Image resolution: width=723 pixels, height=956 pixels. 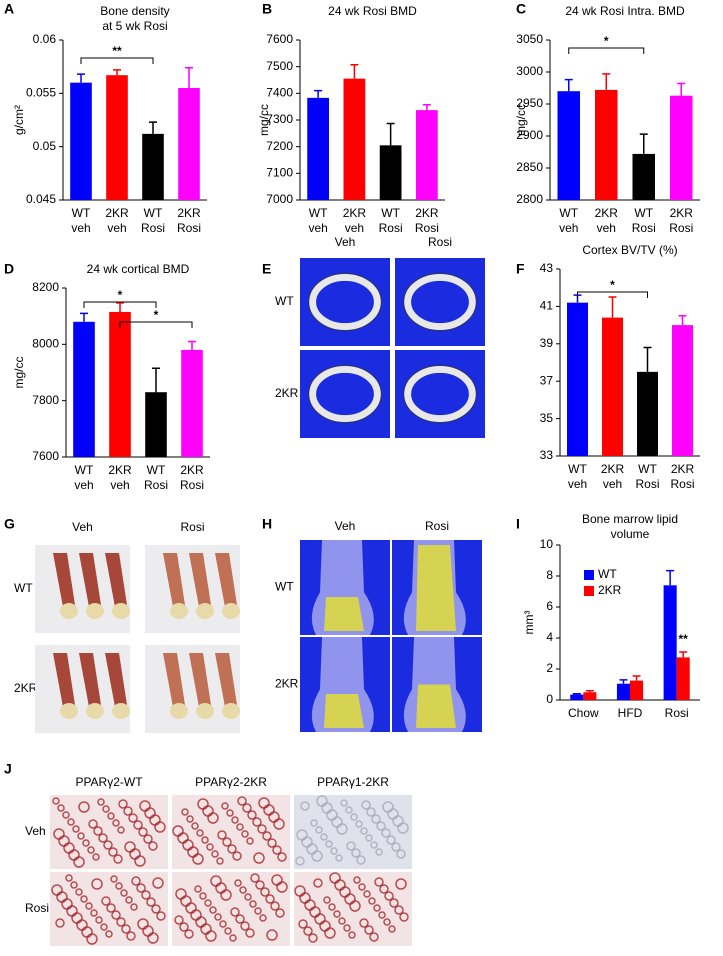 What do you see at coordinates (200, 680) in the screenshot?
I see `bone` at bounding box center [200, 680].